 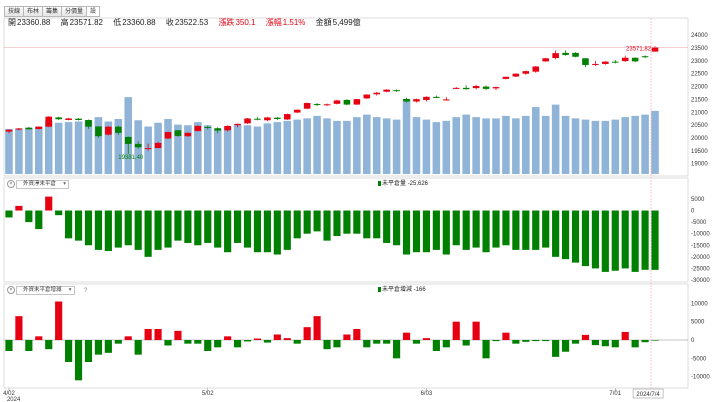 I want to click on panel3-close-icon: ×, so click(x=11, y=290).